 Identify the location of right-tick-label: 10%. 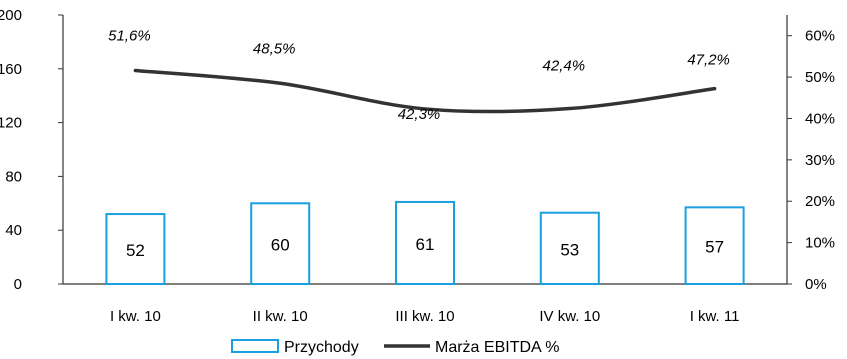
(820, 243).